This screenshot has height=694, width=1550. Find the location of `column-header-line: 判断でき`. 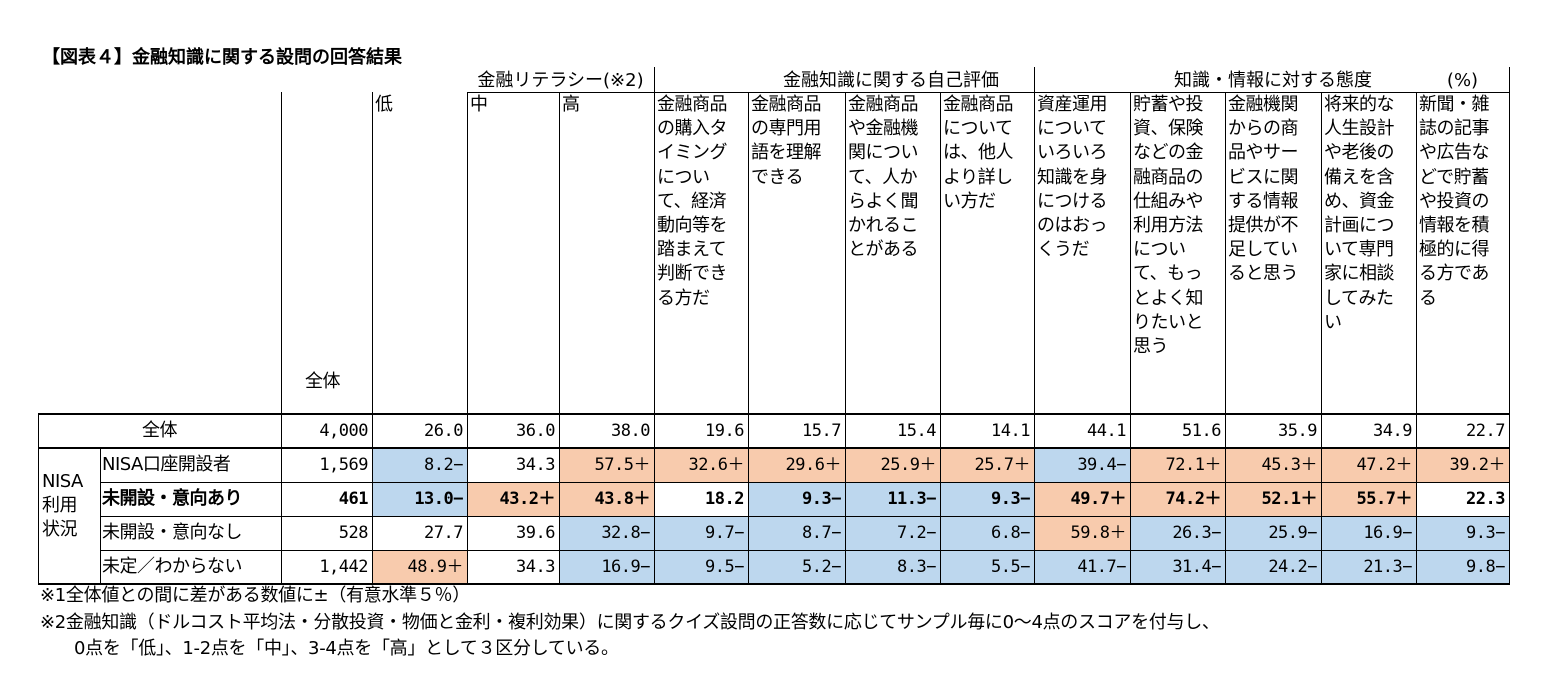

column-header-line: 判断でき is located at coordinates (692, 274).